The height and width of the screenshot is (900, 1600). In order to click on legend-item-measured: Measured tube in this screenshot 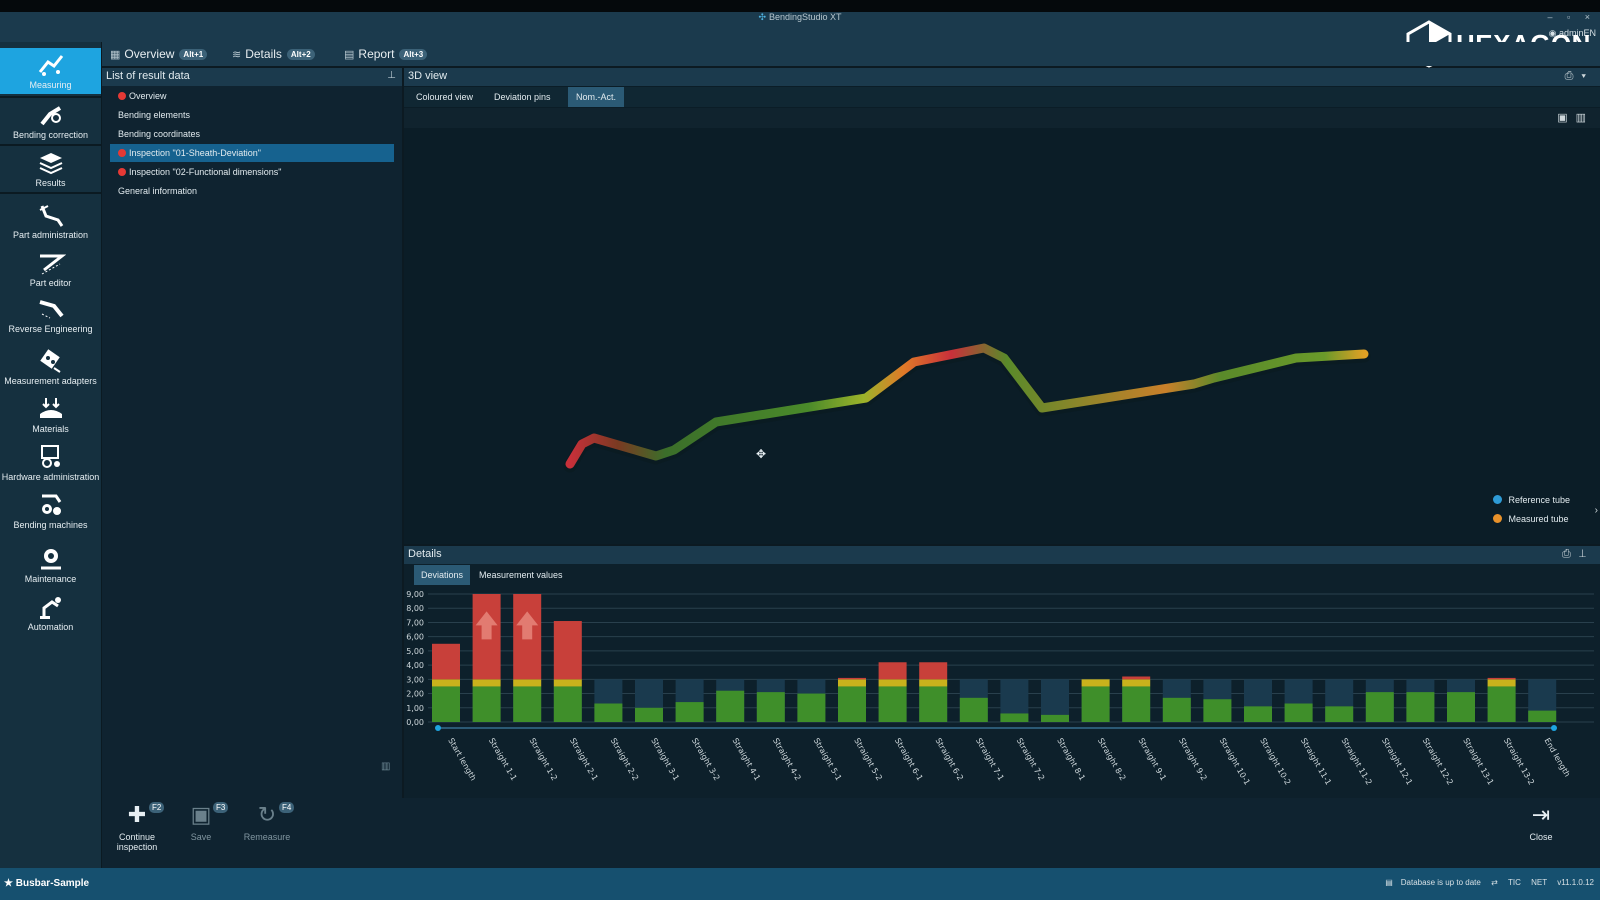, I will do `click(1531, 519)`.